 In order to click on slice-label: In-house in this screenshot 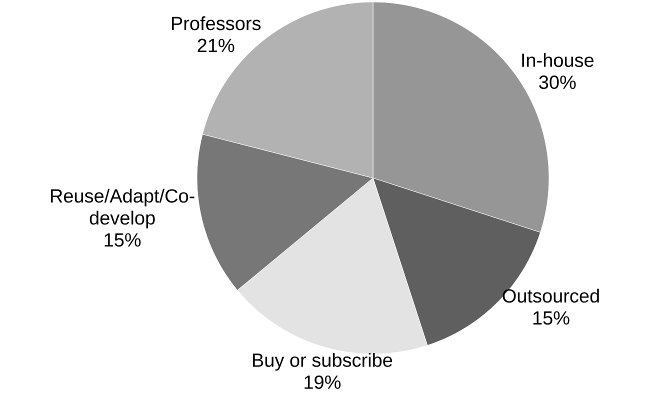, I will do `click(558, 60)`.